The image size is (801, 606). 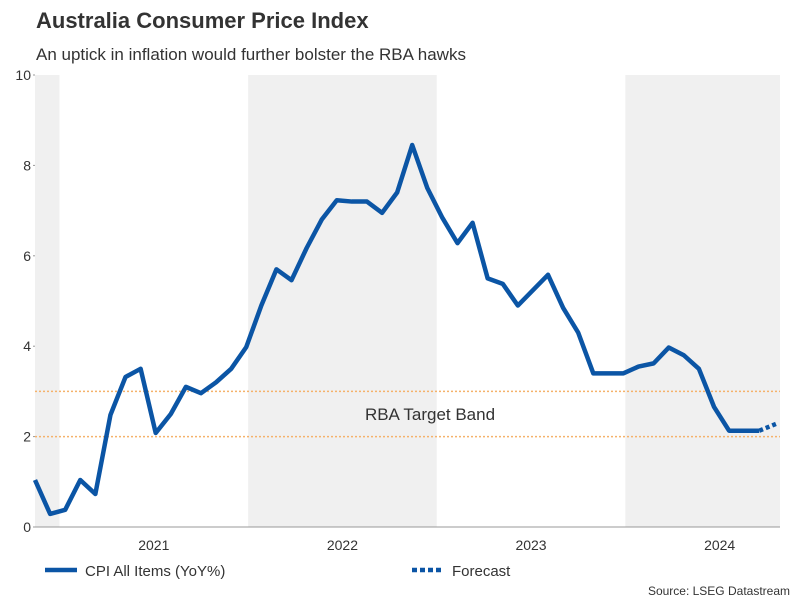 I want to click on series-line, so click(x=768, y=426).